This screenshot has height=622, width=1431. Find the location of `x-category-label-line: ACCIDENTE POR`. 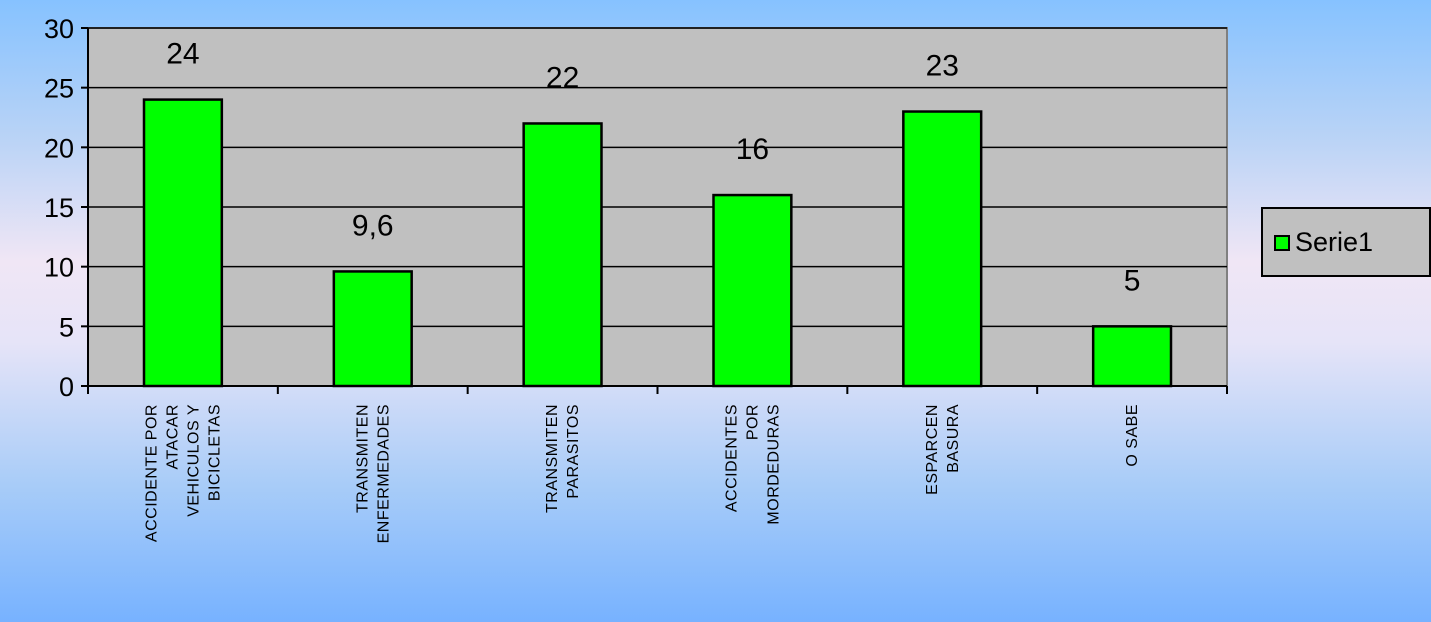

x-category-label-line: ACCIDENTE POR is located at coordinates (151, 473).